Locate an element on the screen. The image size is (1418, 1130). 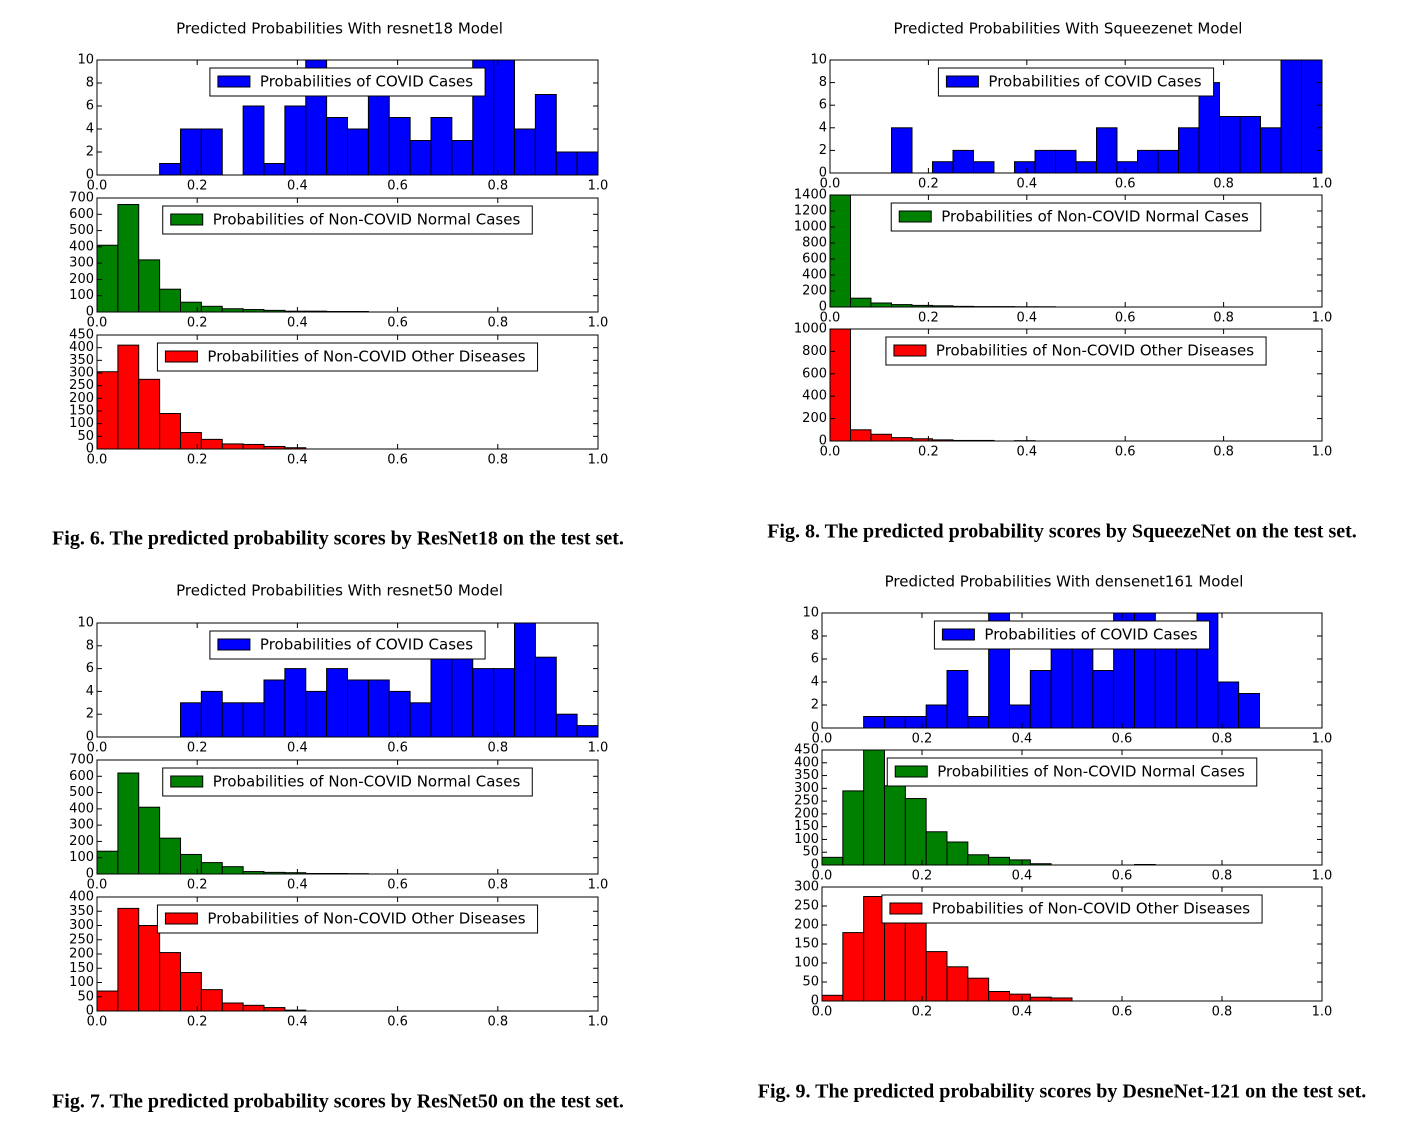
legend-swatch is located at coordinates (234, 644).